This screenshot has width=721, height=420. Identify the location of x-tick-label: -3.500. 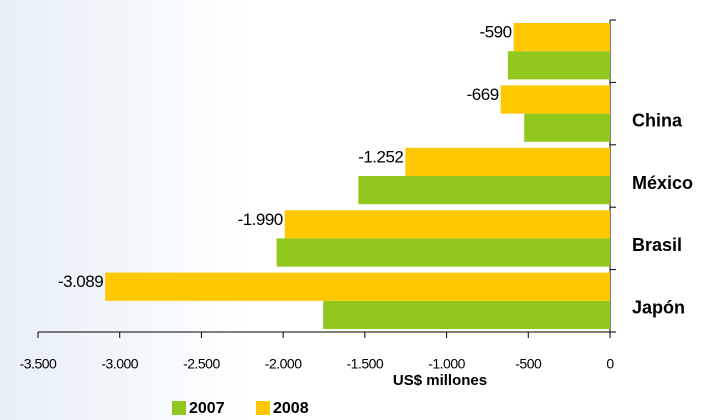
(38, 364).